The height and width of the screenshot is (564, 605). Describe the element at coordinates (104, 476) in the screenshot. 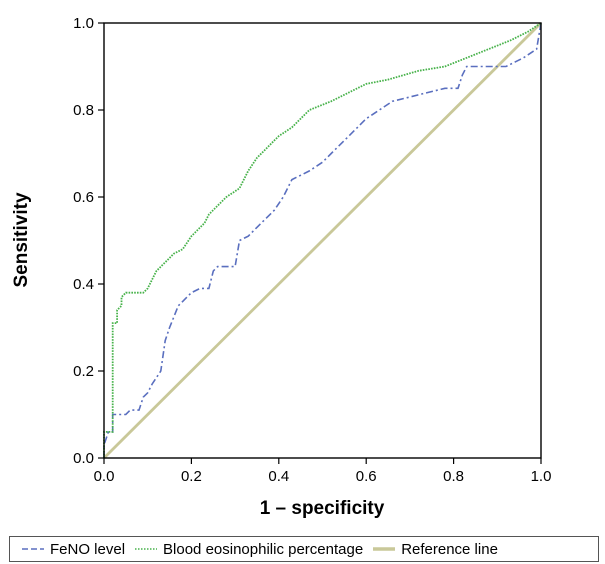

I see `x-tick-label-0: 0.0` at that location.